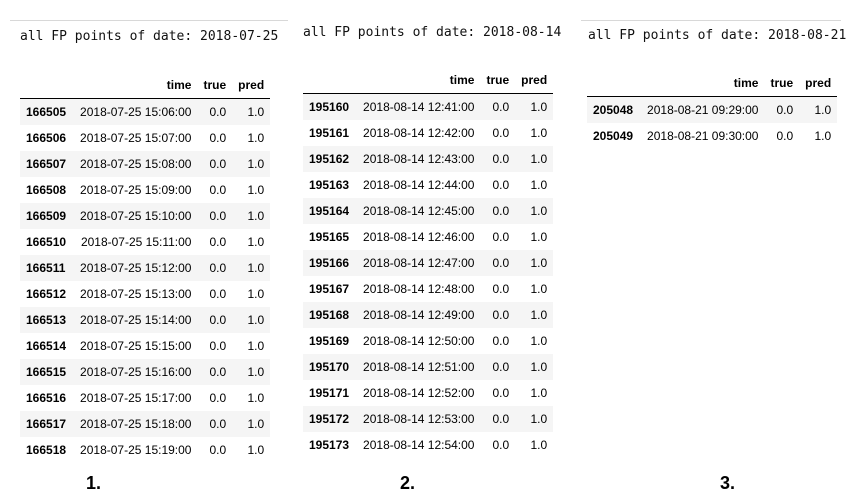  What do you see at coordinates (419, 393) in the screenshot?
I see `row-time: 2018-08-14 12:52:00` at bounding box center [419, 393].